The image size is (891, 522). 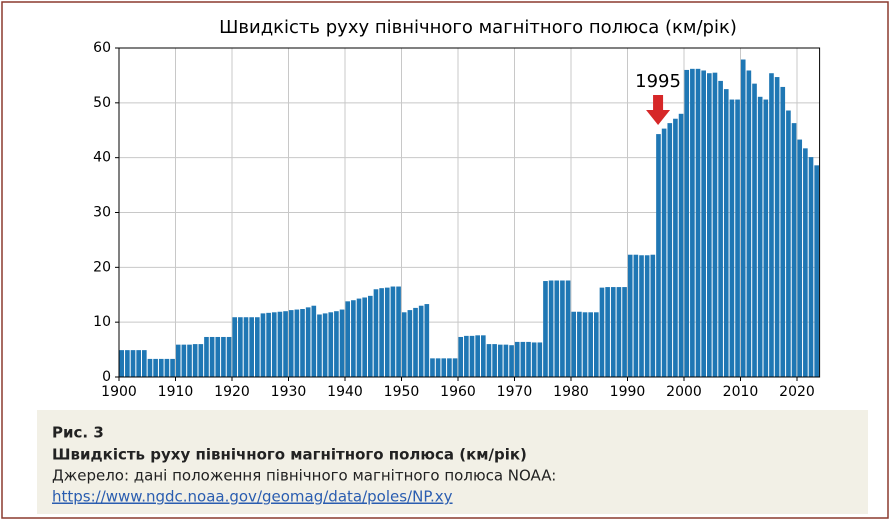 I want to click on x-tick-label: 1980, so click(x=571, y=392).